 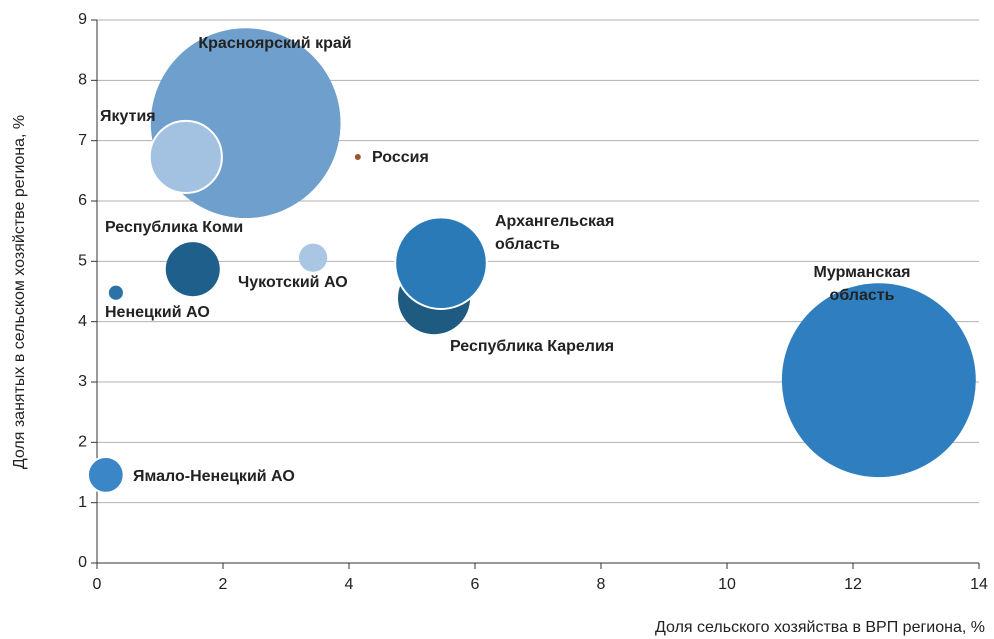 What do you see at coordinates (853, 584) in the screenshot?
I see `x-tick-label: 12` at bounding box center [853, 584].